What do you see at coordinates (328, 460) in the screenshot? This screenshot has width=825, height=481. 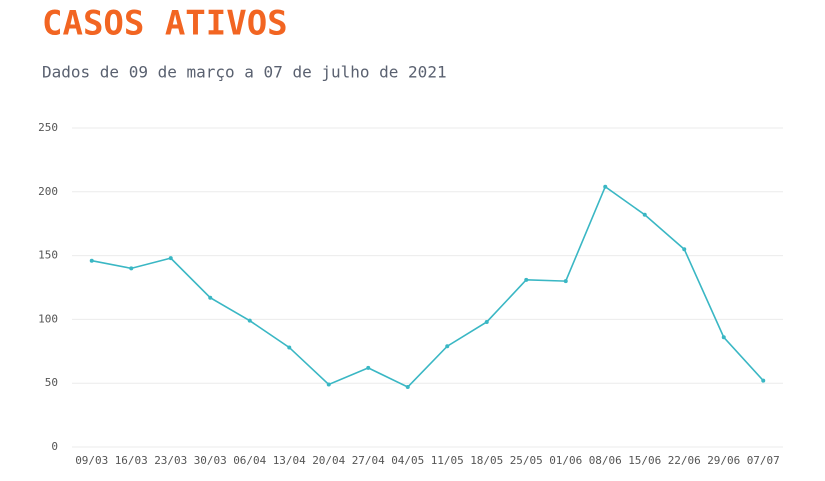 I see `x-tick-label: 20/04` at bounding box center [328, 460].